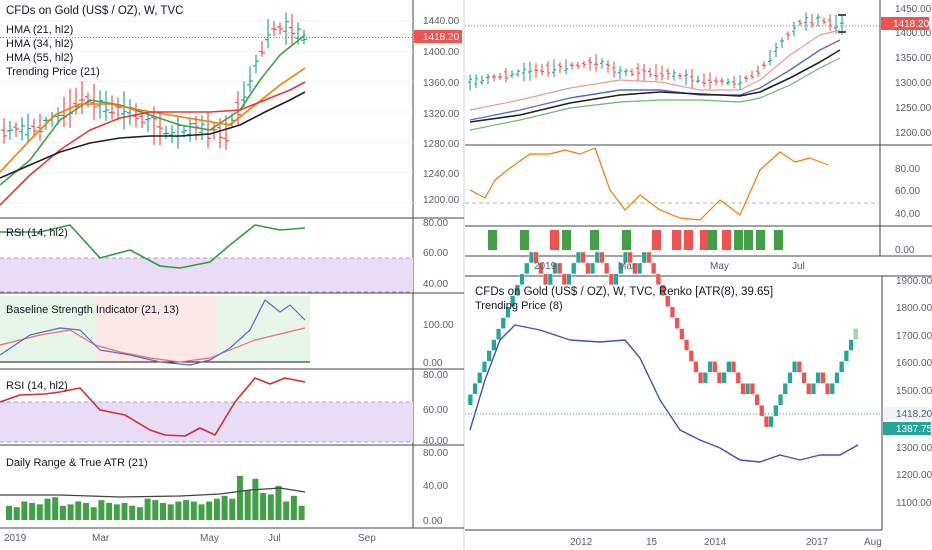 This screenshot has width=932, height=550. I want to click on rt-axis-1250: 1250.00, so click(913, 108).